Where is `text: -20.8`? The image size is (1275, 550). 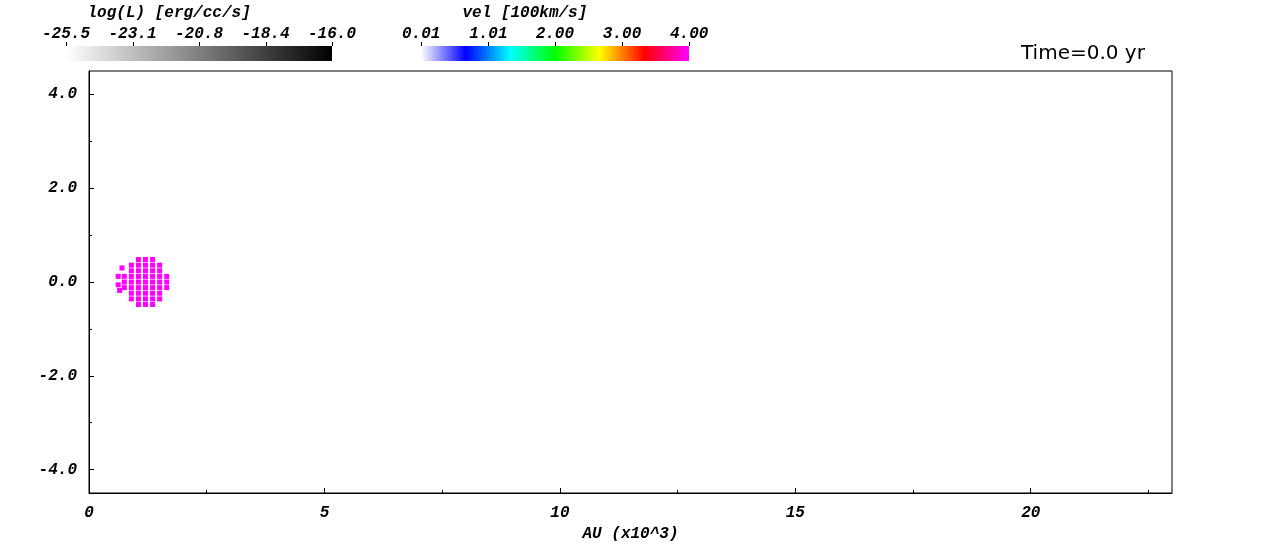 text: -20.8 is located at coordinates (199, 34).